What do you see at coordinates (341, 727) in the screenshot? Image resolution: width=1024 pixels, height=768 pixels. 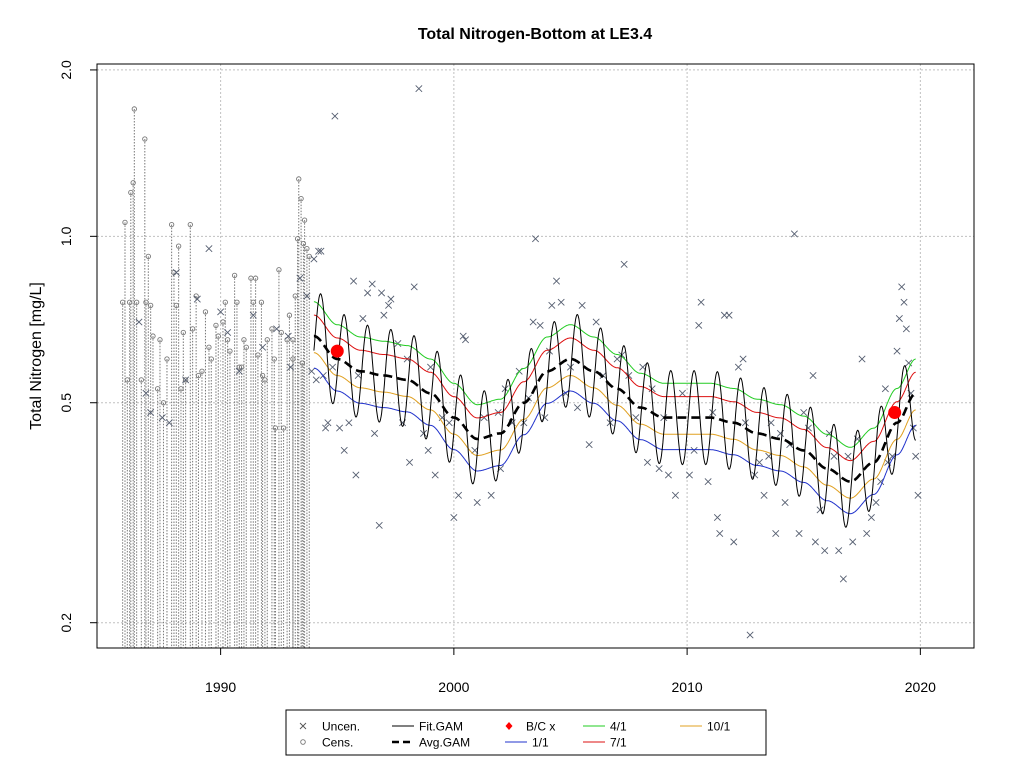 I see `legend-label: Uncen.` at bounding box center [341, 727].